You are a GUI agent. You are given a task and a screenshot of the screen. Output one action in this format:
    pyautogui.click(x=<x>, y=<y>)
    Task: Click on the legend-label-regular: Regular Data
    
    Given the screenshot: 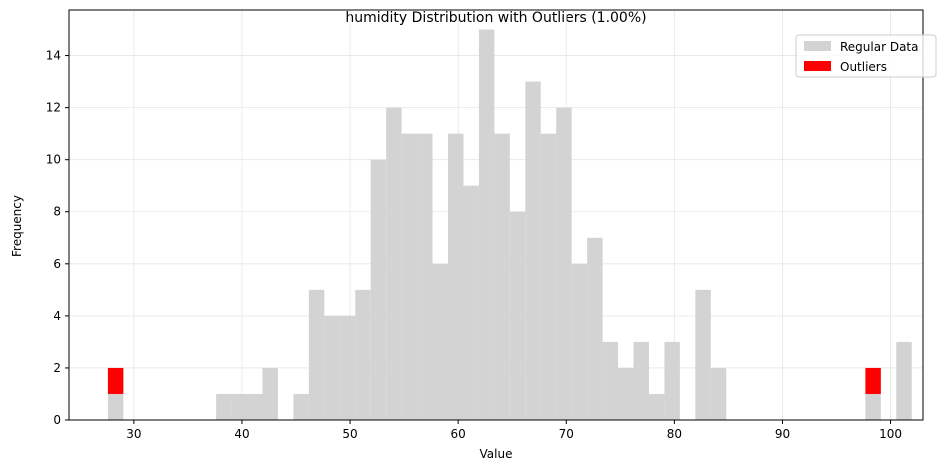 What is the action you would take?
    pyautogui.click(x=879, y=47)
    